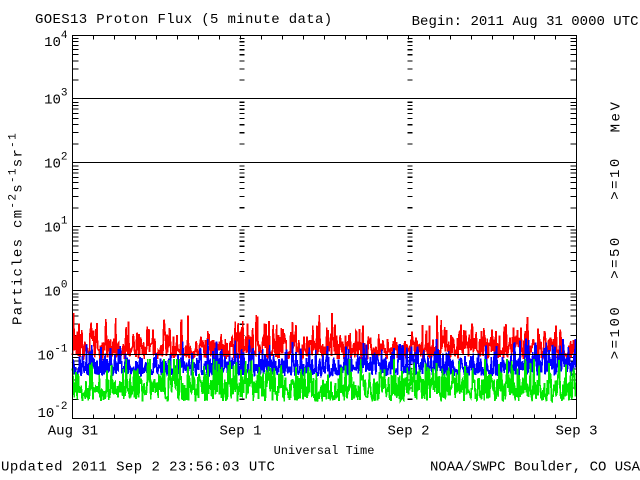  What do you see at coordinates (73, 432) in the screenshot?
I see `svg-text: Aug 31` at bounding box center [73, 432].